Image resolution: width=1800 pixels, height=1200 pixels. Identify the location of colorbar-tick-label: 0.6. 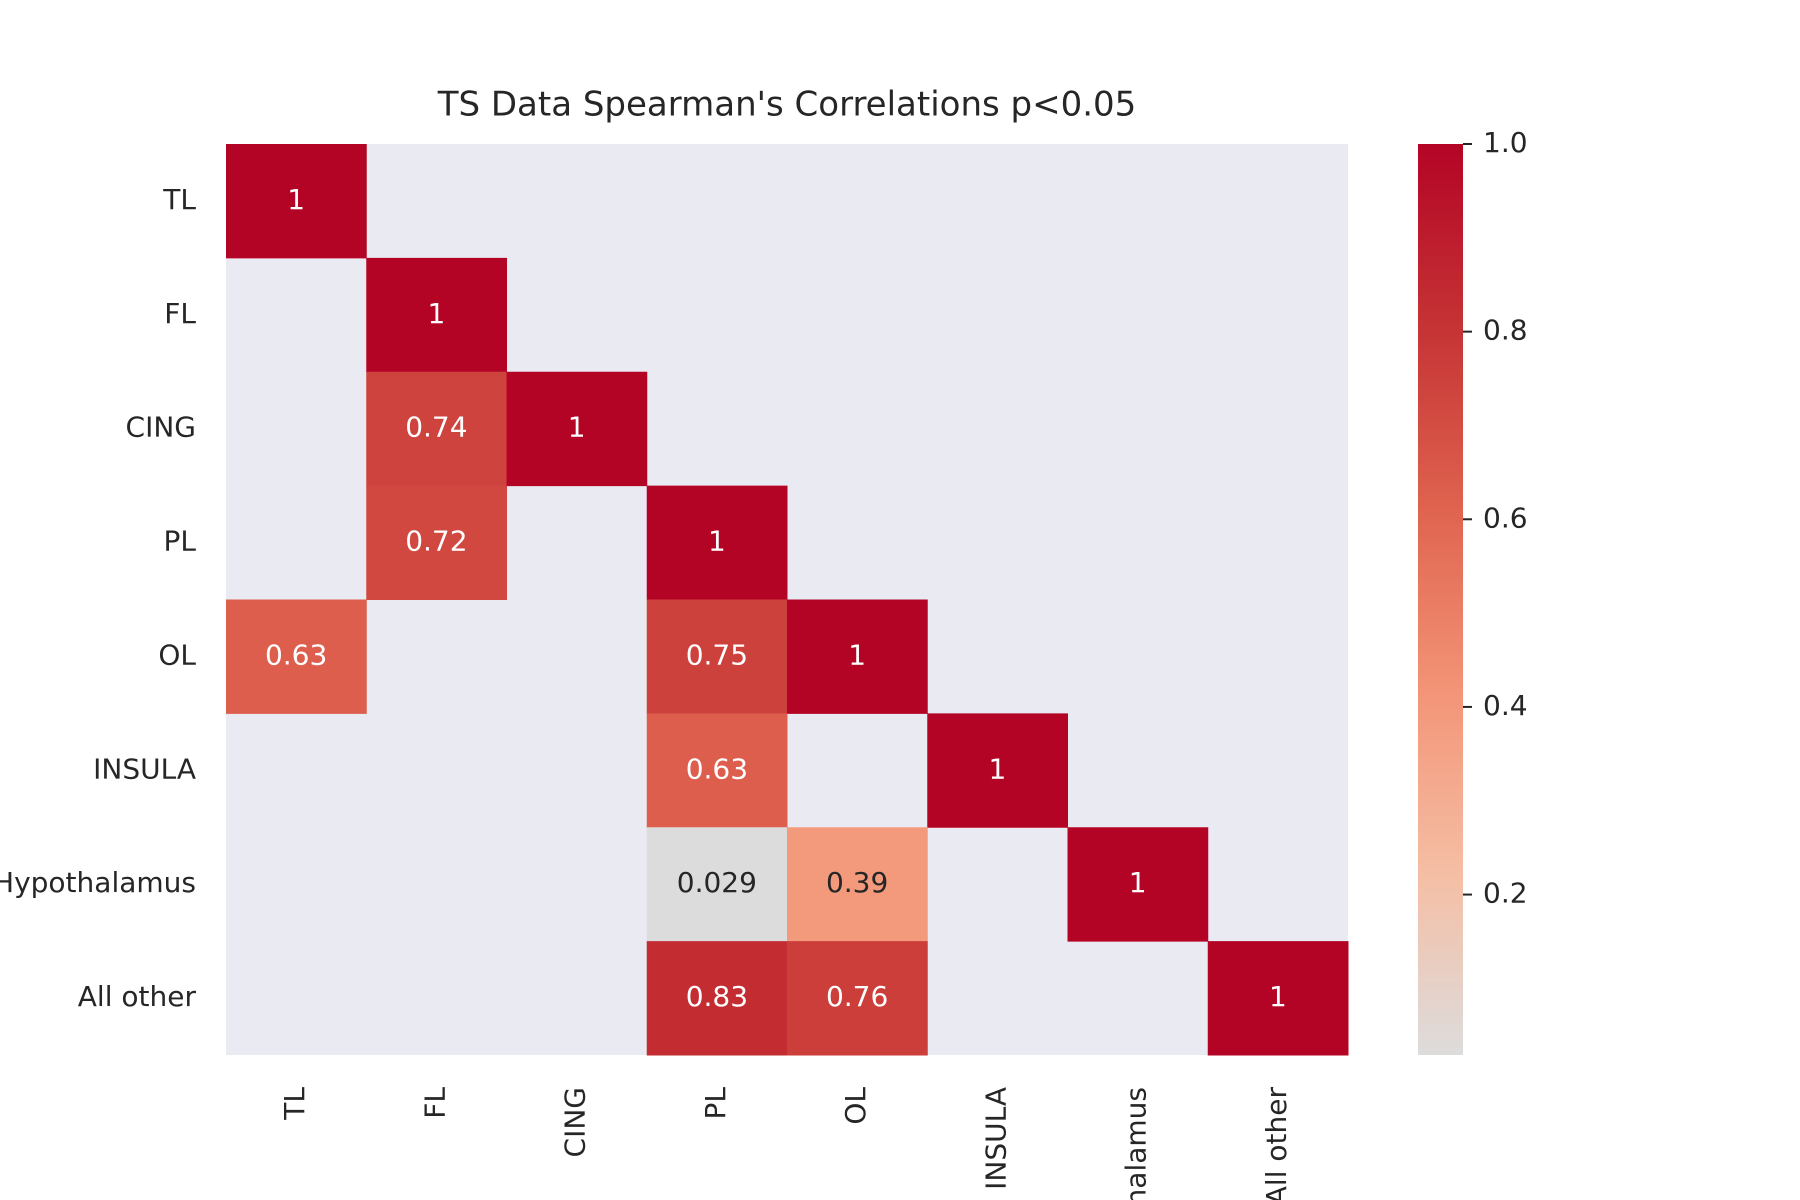
(1505, 517).